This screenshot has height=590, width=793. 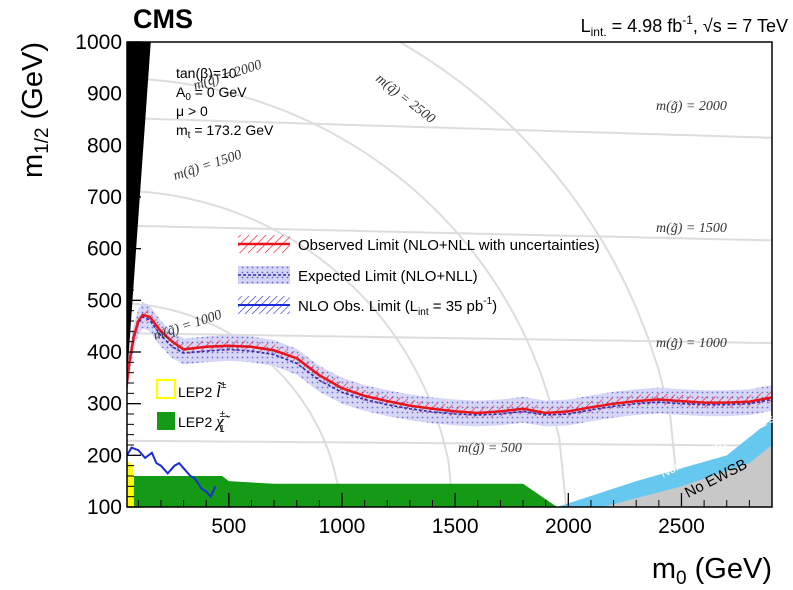 What do you see at coordinates (568, 526) in the screenshot?
I see `x-tick-label: 2000` at bounding box center [568, 526].